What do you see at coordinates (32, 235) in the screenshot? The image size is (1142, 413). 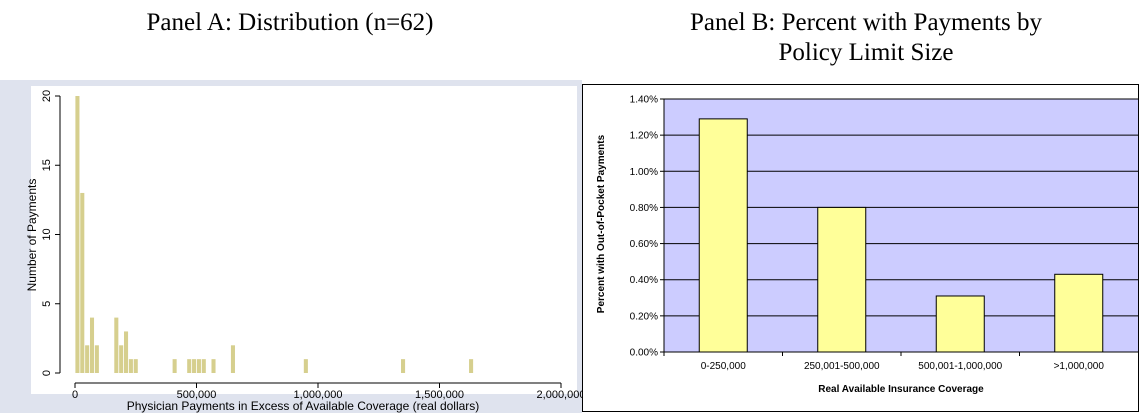 I see `y-axis-title: Number of Payments` at bounding box center [32, 235].